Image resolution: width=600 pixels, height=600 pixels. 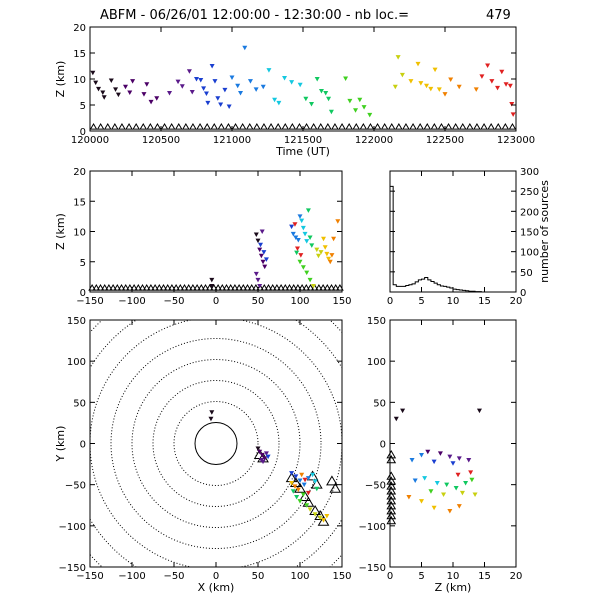 What do you see at coordinates (516, 576) in the screenshot?
I see `z-y-xtick-label: 20` at bounding box center [516, 576].